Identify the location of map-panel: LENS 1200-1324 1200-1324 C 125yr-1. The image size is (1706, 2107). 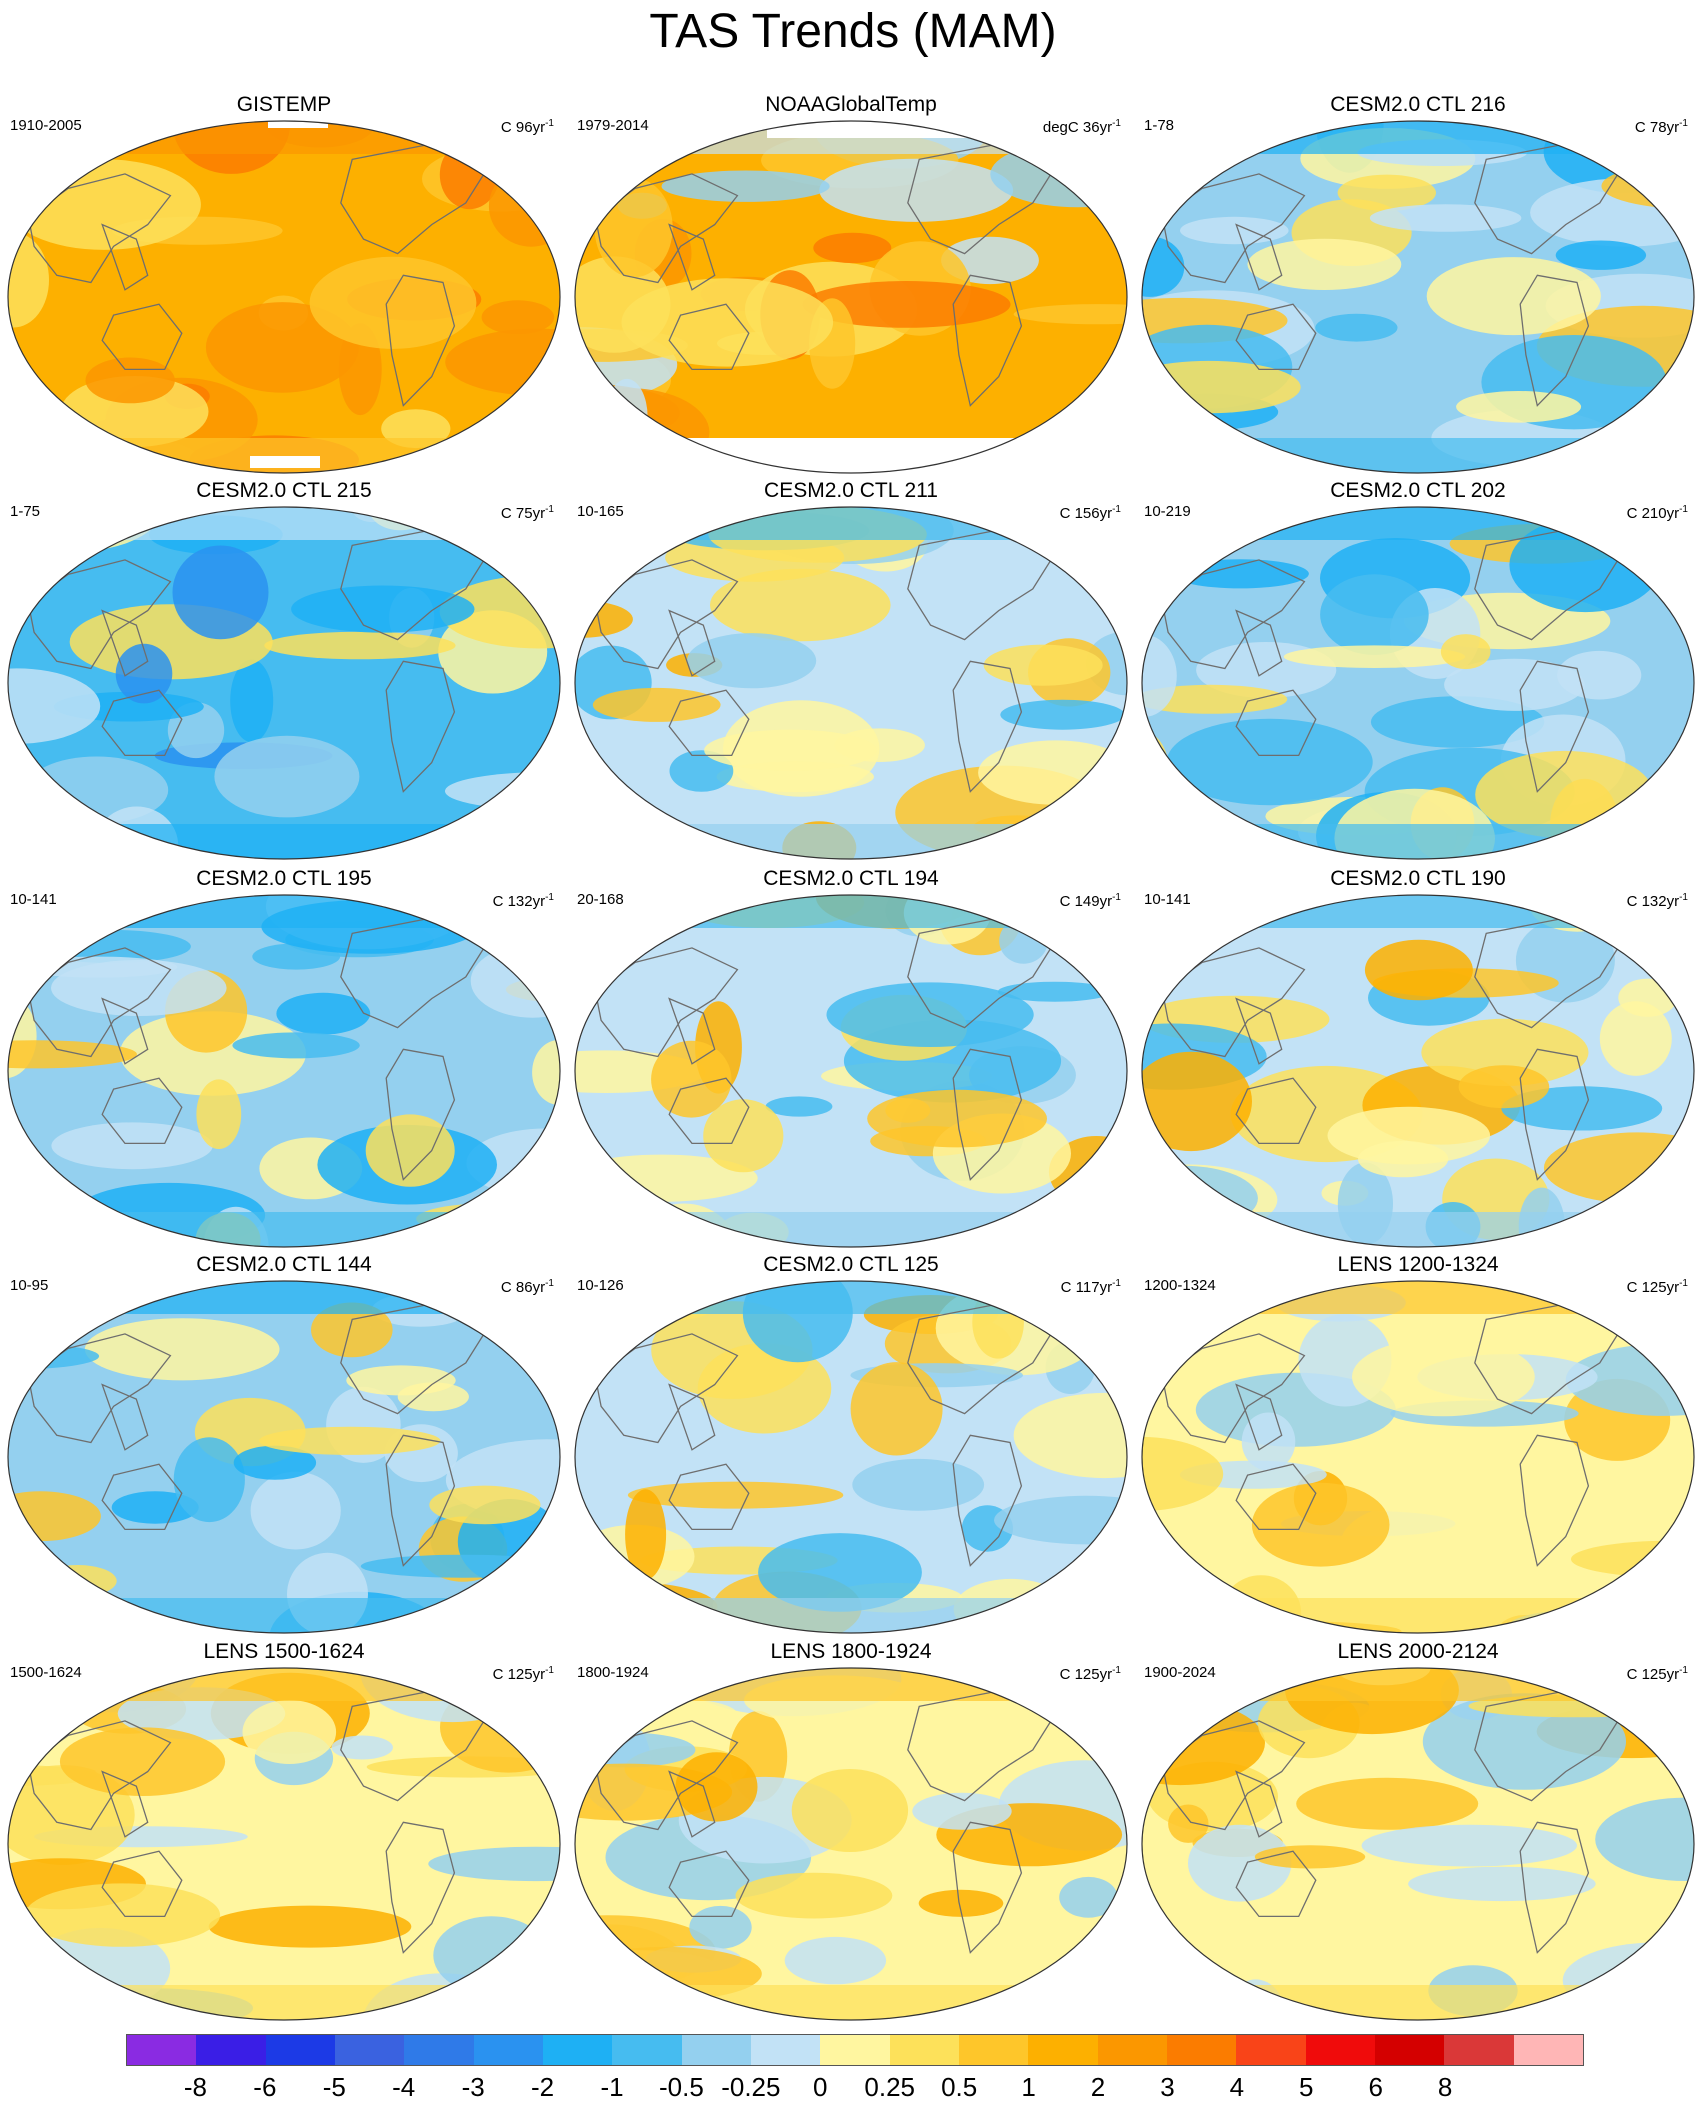
(1418, 1445).